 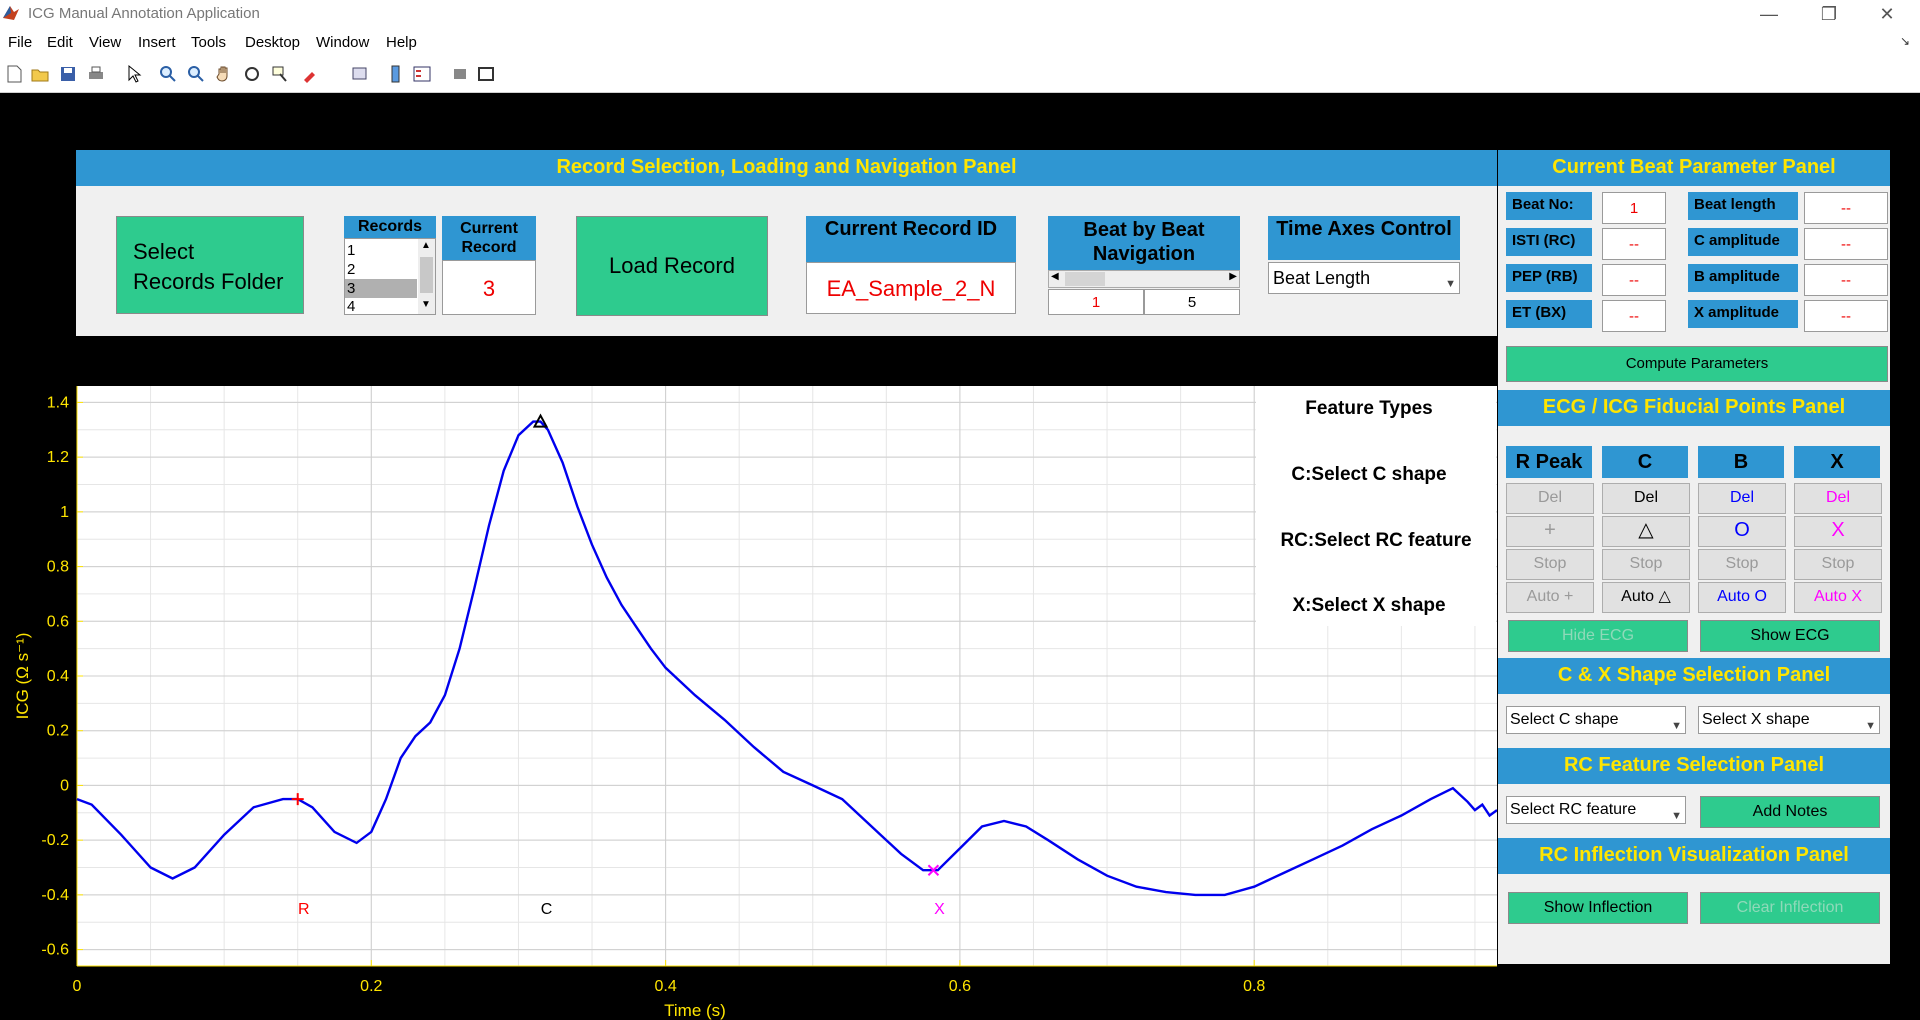 What do you see at coordinates (1870, 726) in the screenshot?
I see `chevron-down-icon: ▼` at bounding box center [1870, 726].